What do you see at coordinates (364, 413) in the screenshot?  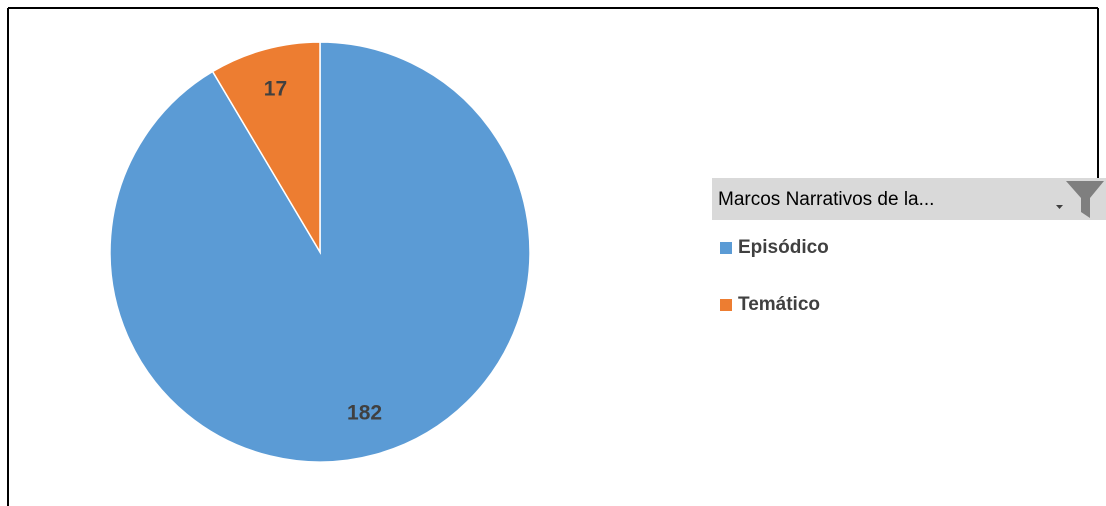 I see `data-label: 182` at bounding box center [364, 413].